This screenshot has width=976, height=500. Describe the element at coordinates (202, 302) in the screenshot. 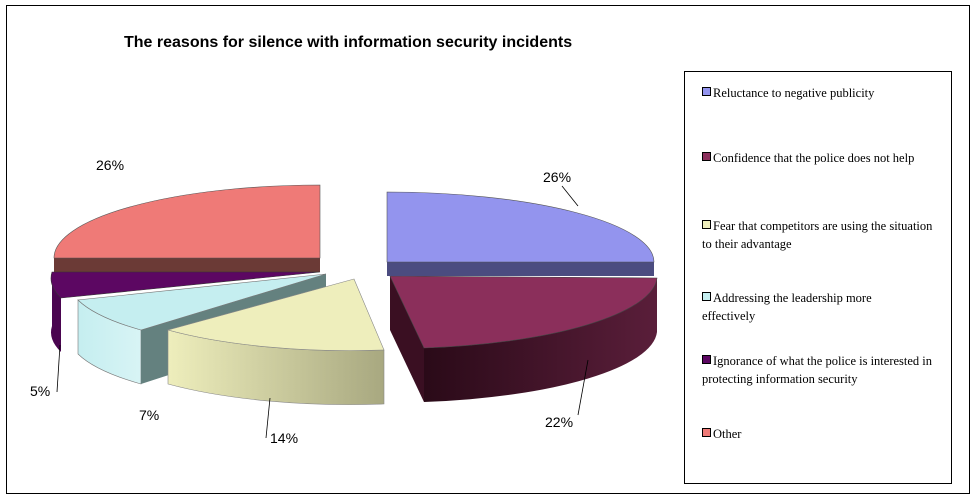

I see `slice-leadership` at that location.